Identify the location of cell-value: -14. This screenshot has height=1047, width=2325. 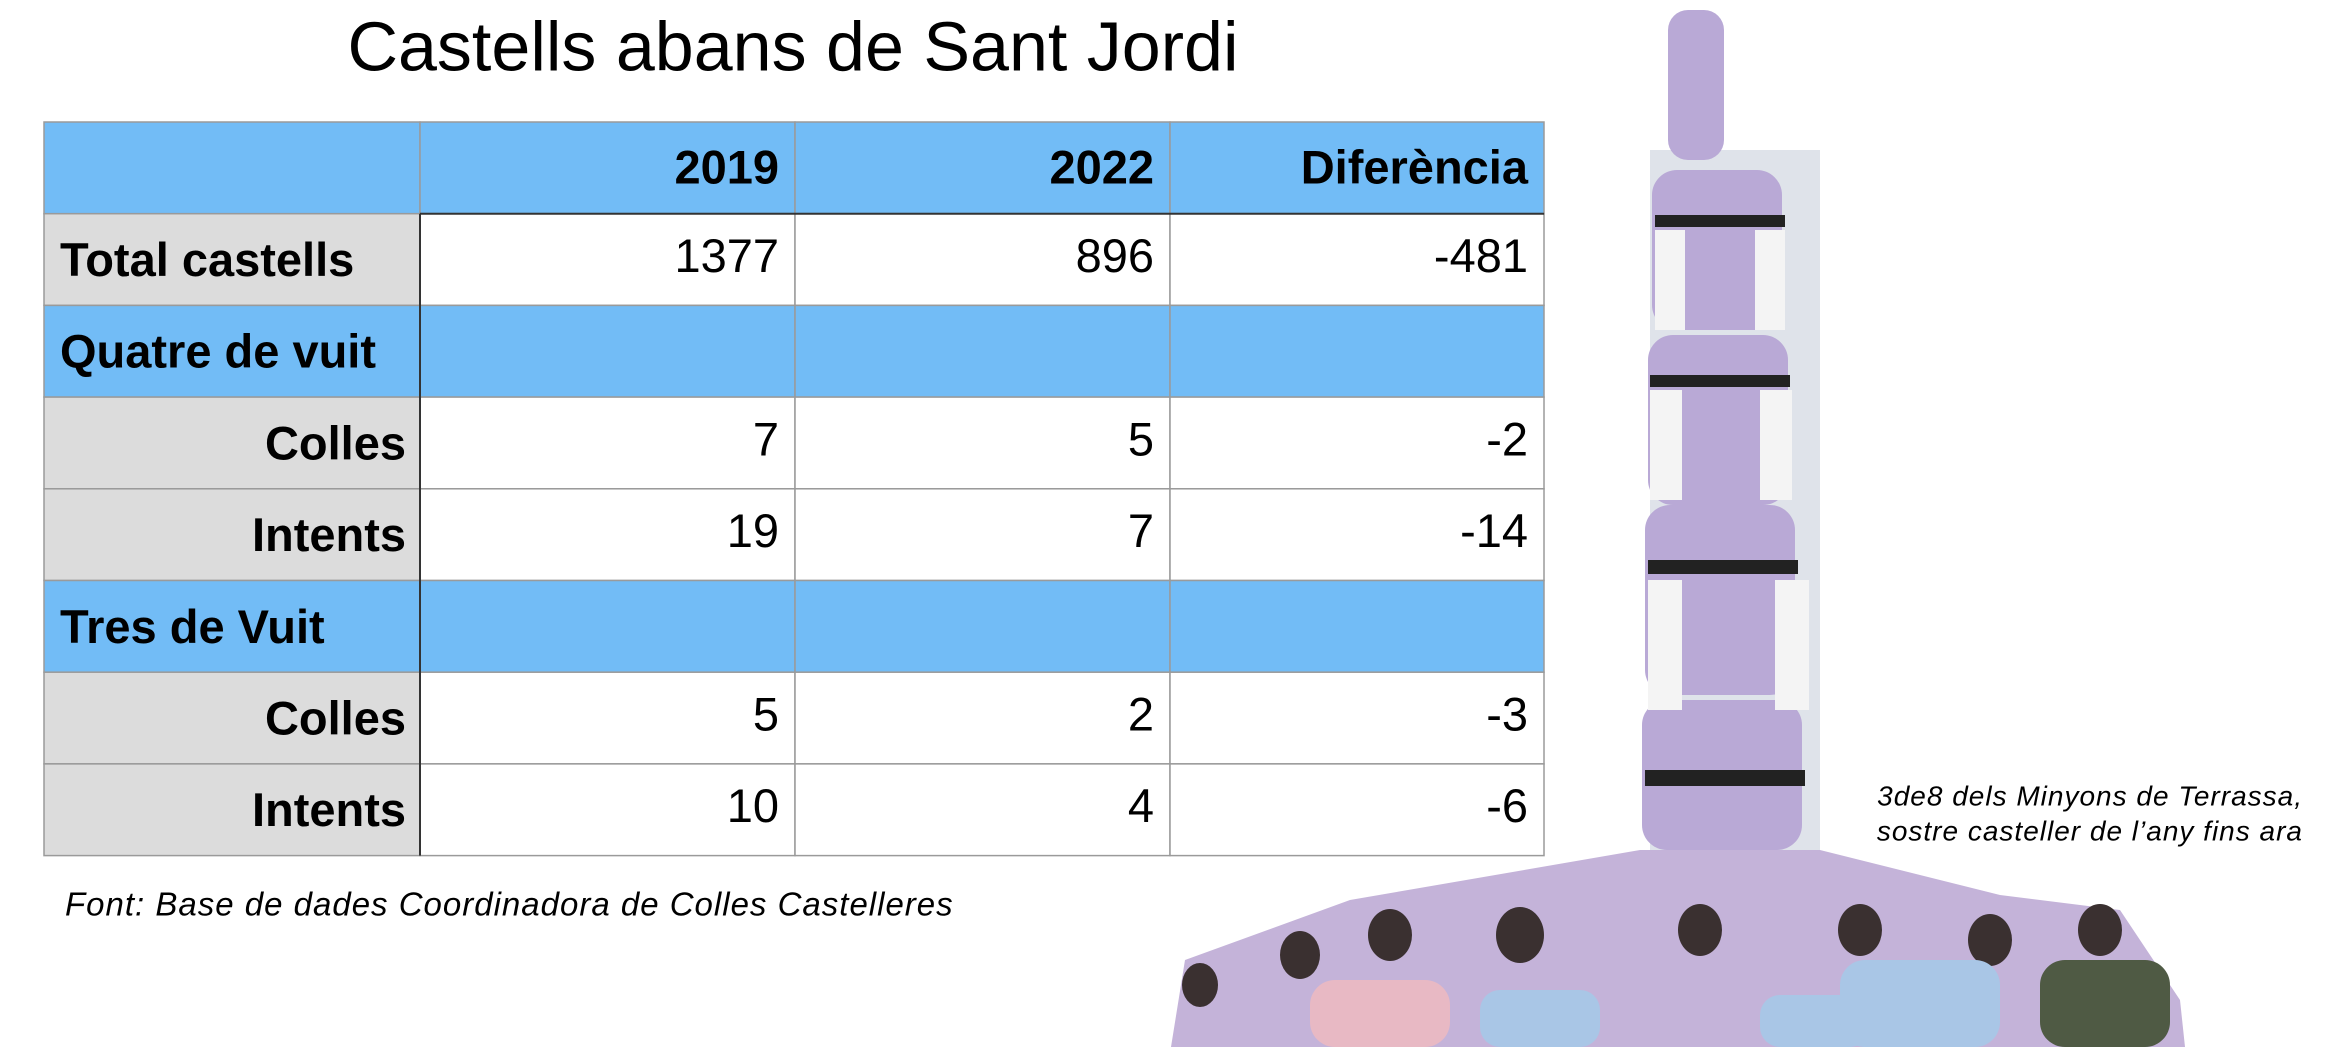
(1494, 530).